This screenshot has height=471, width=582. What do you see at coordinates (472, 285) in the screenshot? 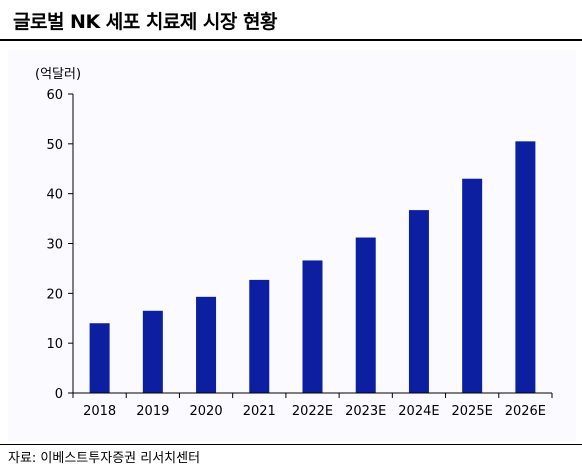
I see `bar-2025E` at bounding box center [472, 285].